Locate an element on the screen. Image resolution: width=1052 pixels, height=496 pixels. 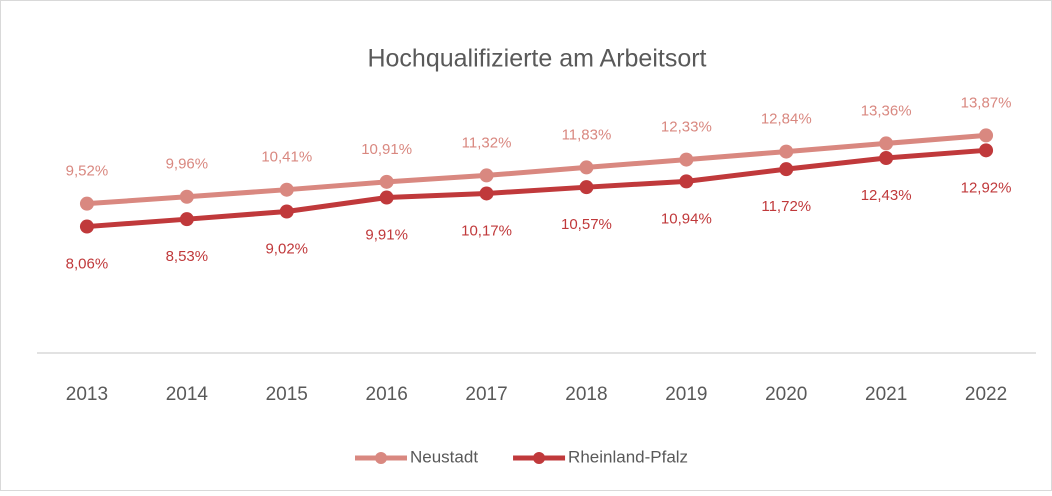
data-label: 12,84% is located at coordinates (786, 119).